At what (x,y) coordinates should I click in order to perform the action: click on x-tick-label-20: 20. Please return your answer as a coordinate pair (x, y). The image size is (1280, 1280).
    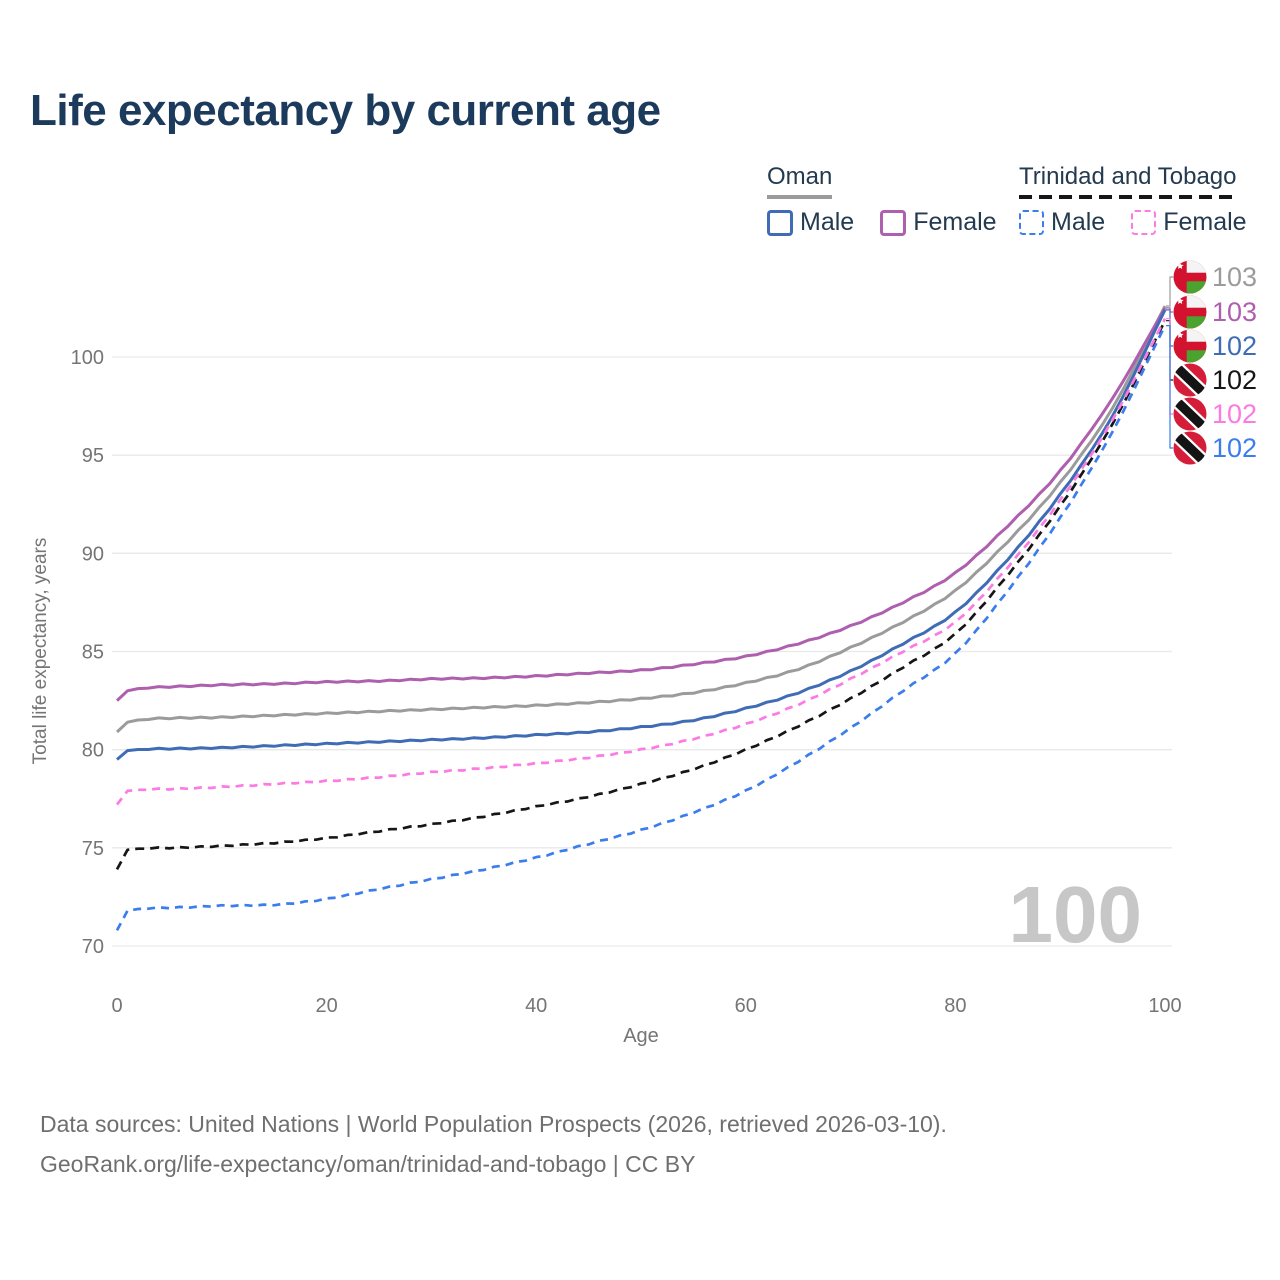
    Looking at the image, I should click on (326, 1006).